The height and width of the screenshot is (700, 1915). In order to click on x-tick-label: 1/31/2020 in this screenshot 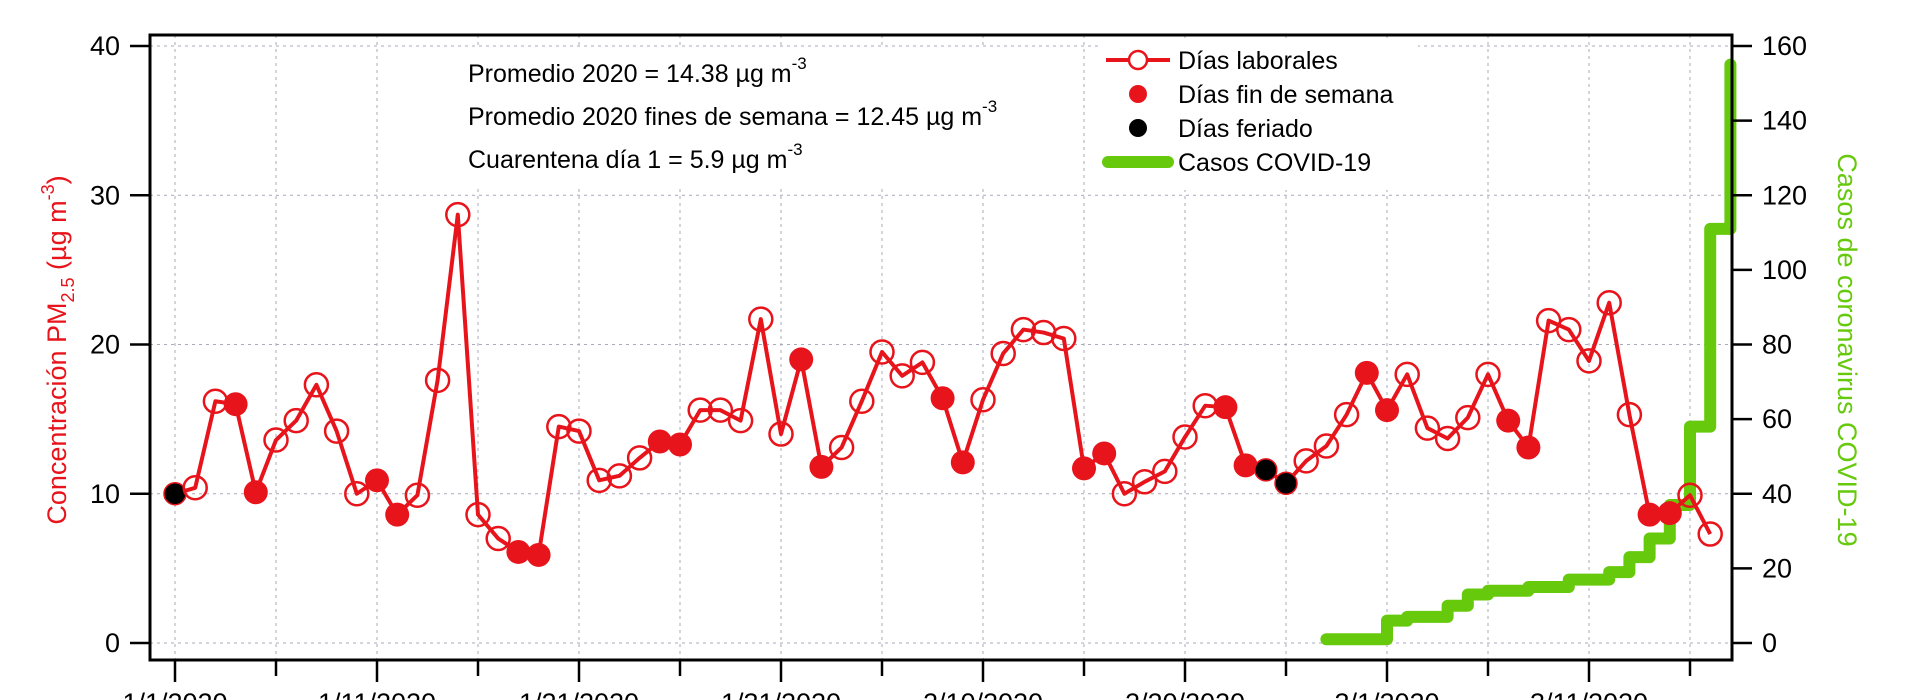, I will do `click(781, 694)`.